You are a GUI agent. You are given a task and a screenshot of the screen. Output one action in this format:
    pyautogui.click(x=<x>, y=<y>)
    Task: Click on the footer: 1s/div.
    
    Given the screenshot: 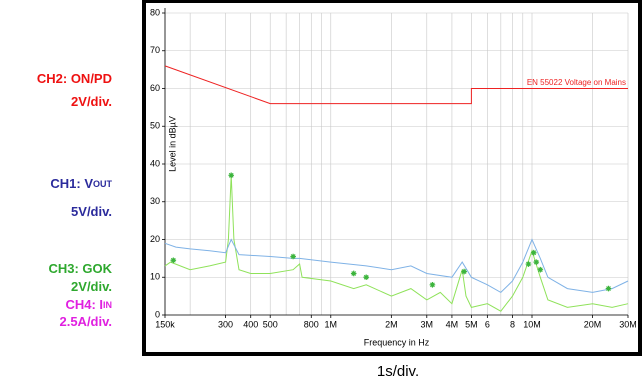 What is the action you would take?
    pyautogui.click(x=398, y=371)
    